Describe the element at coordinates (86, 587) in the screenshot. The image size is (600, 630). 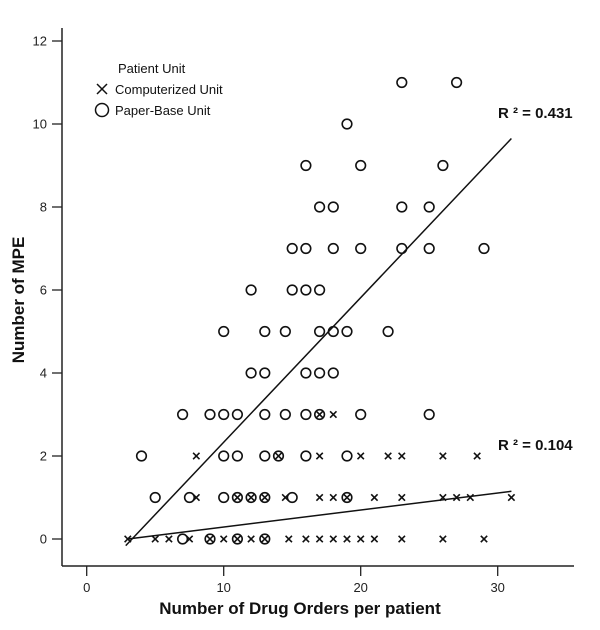
I see `x-tick-label: 0` at that location.